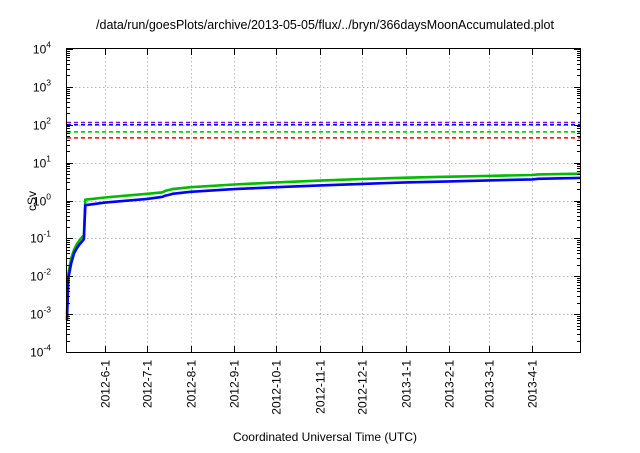 Image resolution: width=640 pixels, height=453 pixels. What do you see at coordinates (235, 384) in the screenshot?
I see `x-tick-label: 2012-9-1` at bounding box center [235, 384].